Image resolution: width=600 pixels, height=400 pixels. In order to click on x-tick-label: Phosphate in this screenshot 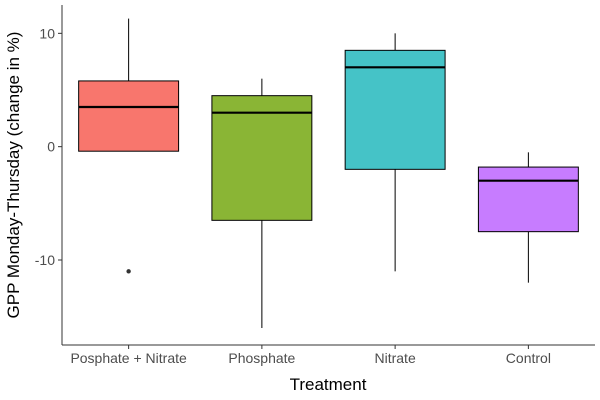, I will do `click(261, 358)`.